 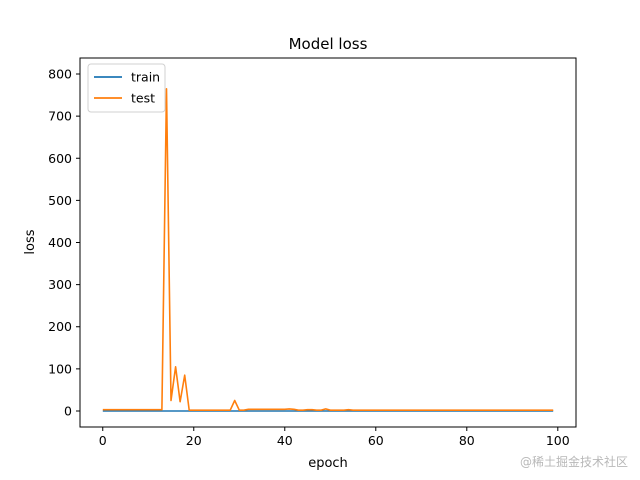 What do you see at coordinates (103, 440) in the screenshot?
I see `x-tick-label: 0` at bounding box center [103, 440].